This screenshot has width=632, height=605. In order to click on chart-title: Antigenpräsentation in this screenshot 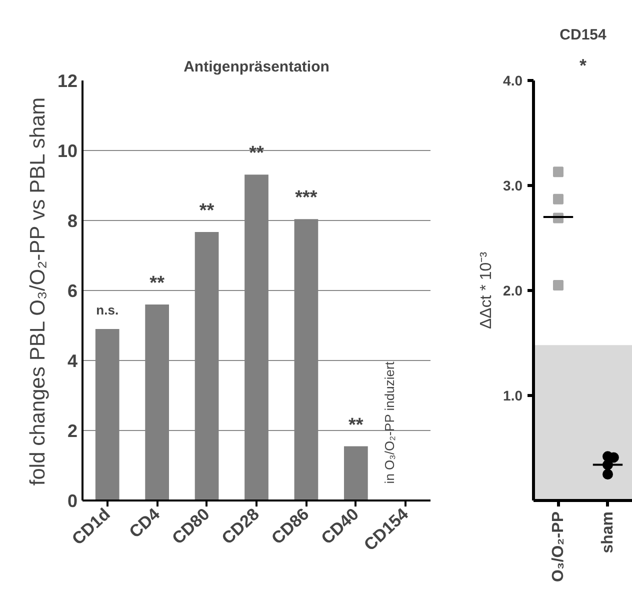, I will do `click(257, 67)`.